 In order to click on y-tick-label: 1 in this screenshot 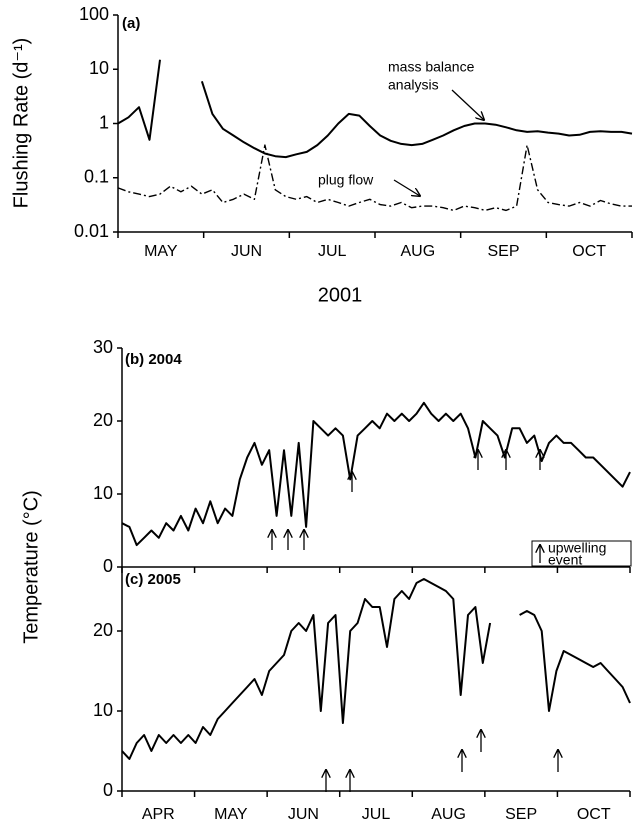, I will do `click(104, 122)`.